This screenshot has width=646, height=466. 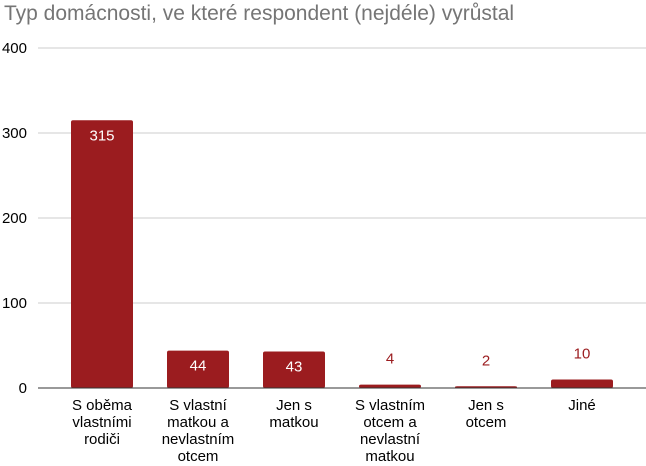 I want to click on x-tick-label: S oběma vlastními rodiči, so click(x=102, y=422).